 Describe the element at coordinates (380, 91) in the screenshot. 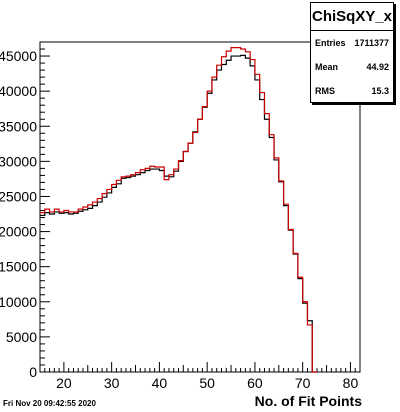

I see `stats-value-rms: 15.3` at that location.